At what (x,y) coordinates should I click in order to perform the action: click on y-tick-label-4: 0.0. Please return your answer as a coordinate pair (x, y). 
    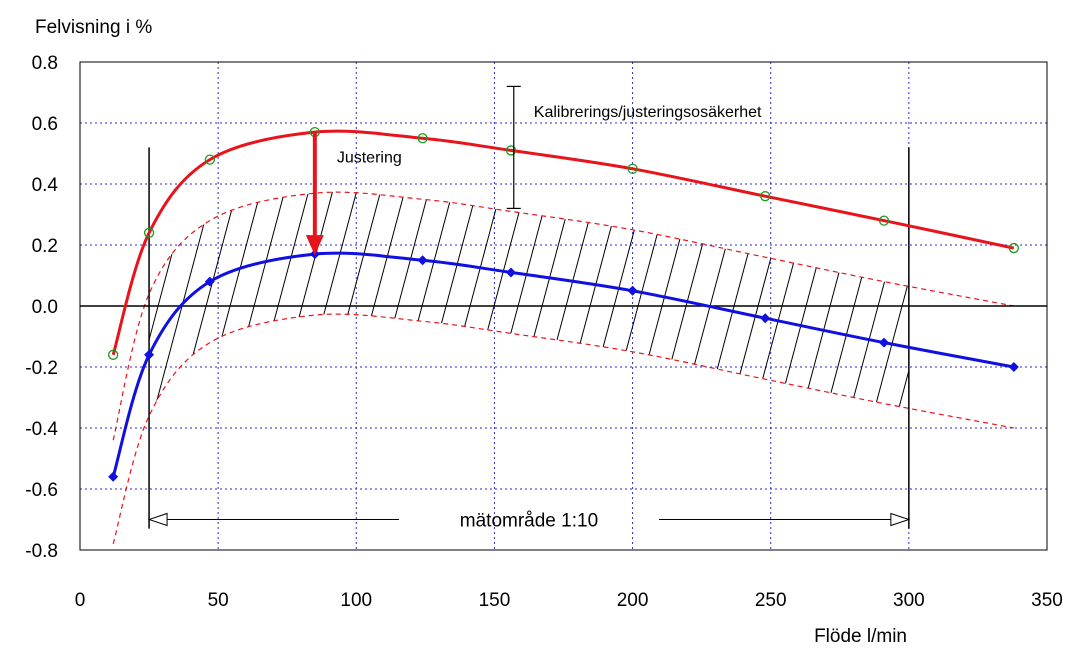
    Looking at the image, I should click on (45, 307).